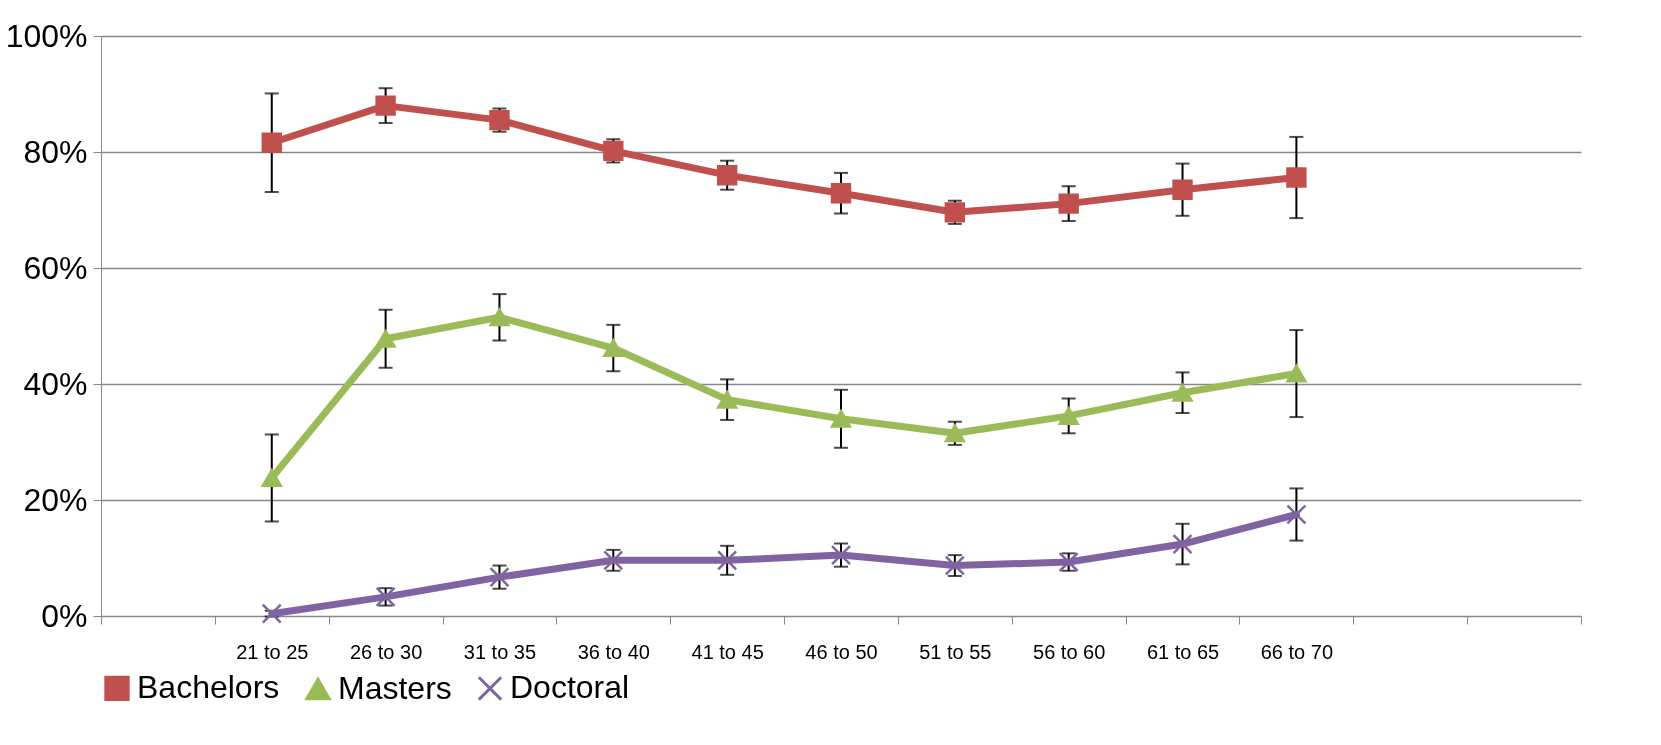  What do you see at coordinates (55, 499) in the screenshot?
I see `y-tick-label: 20%` at bounding box center [55, 499].